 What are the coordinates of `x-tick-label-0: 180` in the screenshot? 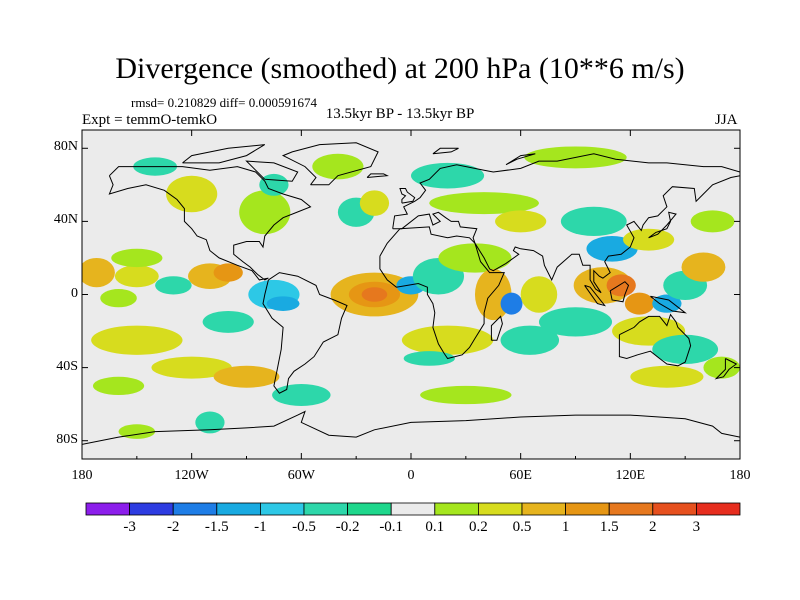 It's located at (82, 475).